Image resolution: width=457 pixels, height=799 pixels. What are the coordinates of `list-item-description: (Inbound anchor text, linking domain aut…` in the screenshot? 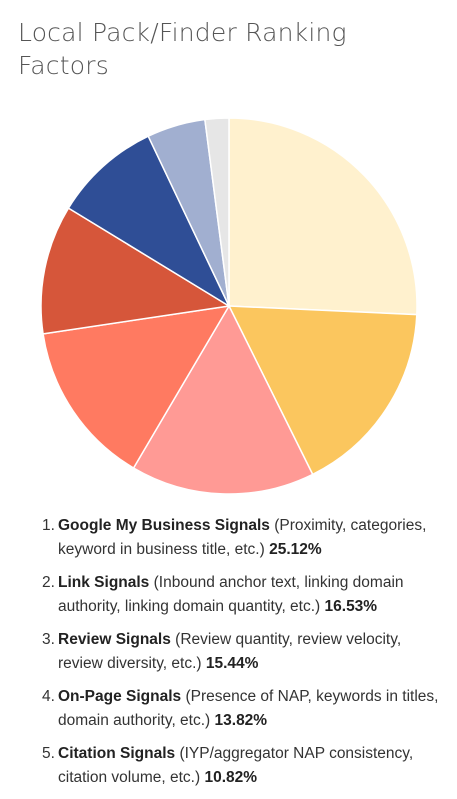 It's located at (231, 594).